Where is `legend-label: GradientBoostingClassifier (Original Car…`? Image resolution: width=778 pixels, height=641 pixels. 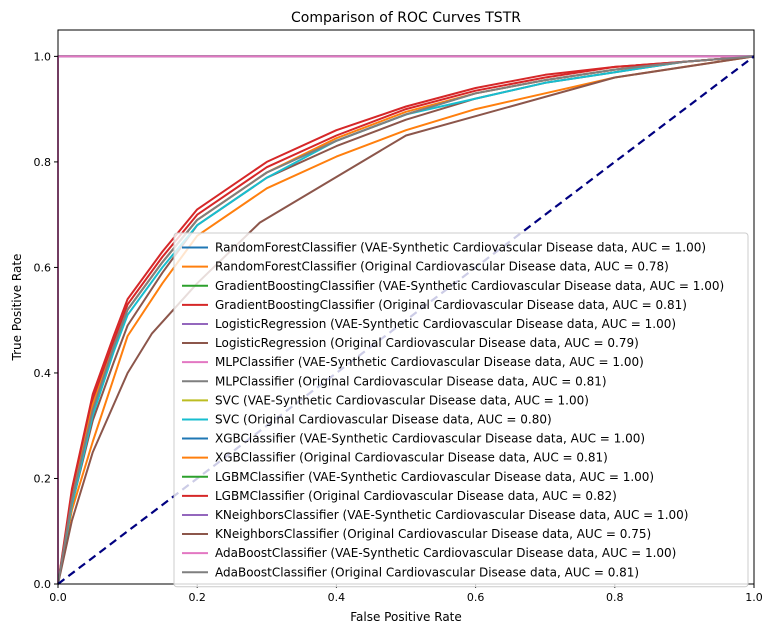
legend-label: GradientBoostingClassifier (Original Car… is located at coordinates (451, 305).